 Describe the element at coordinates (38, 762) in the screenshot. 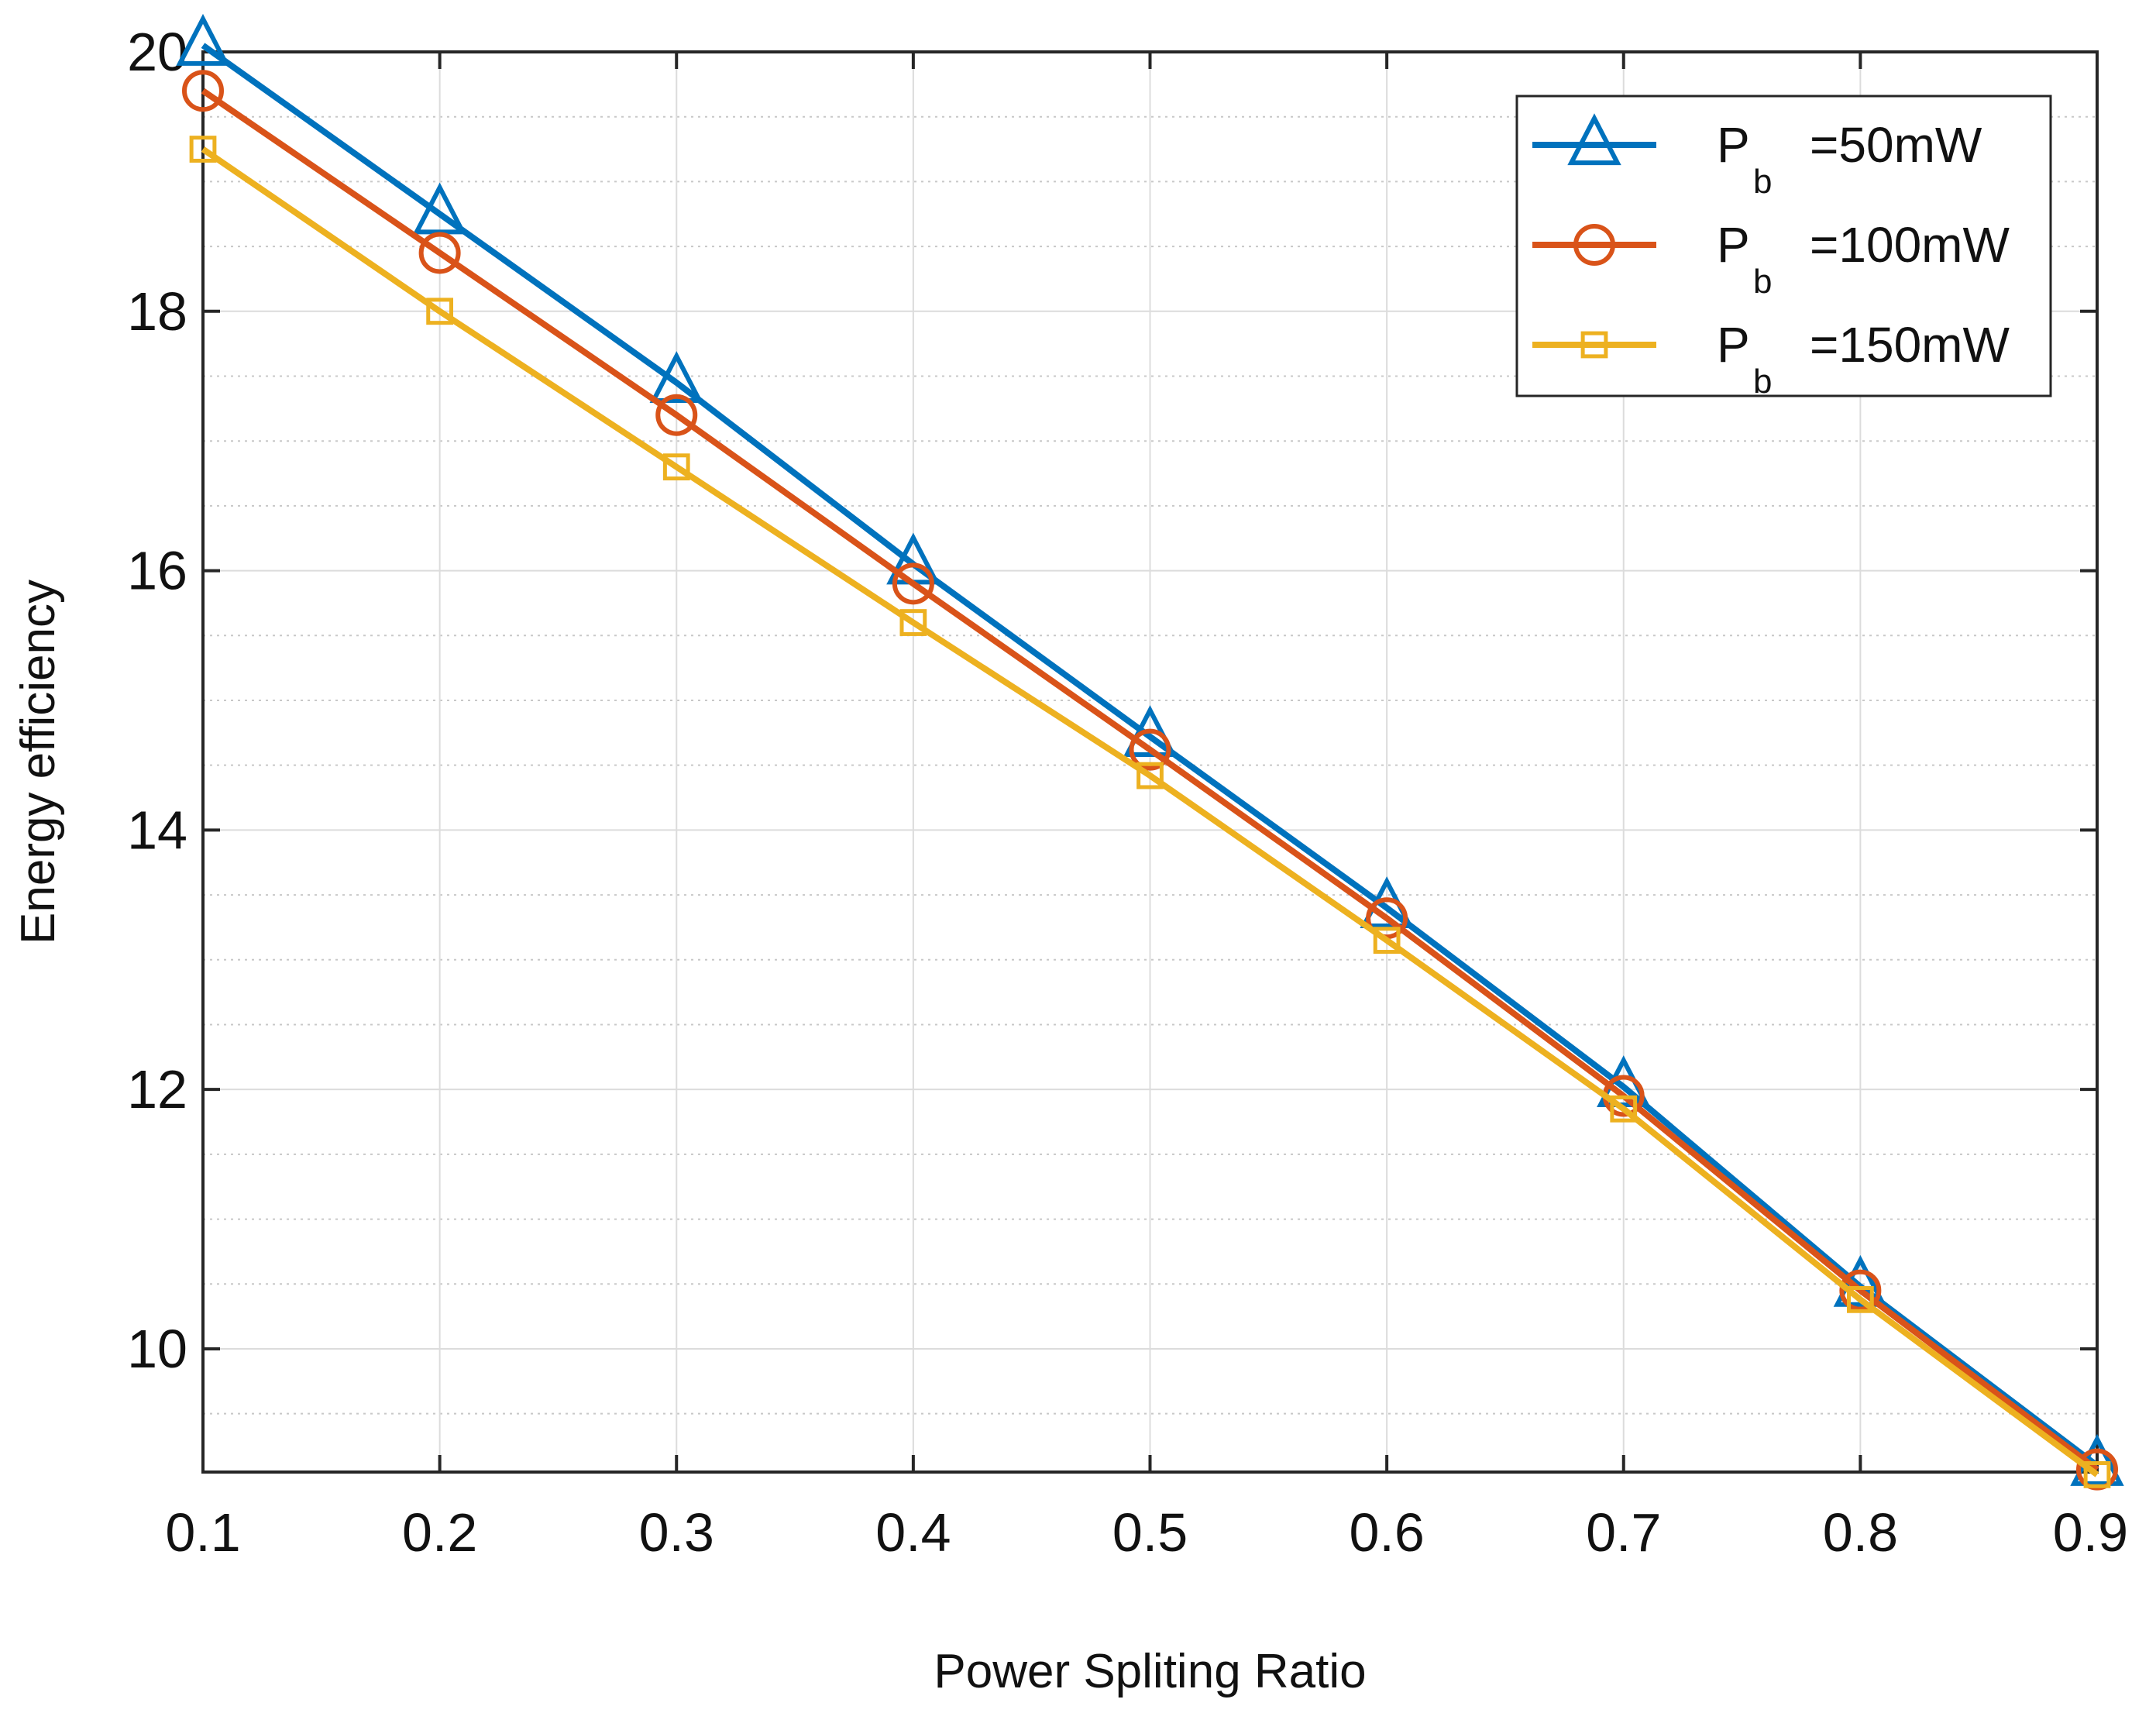

I see `y-axis-label: Energy efficiency` at that location.